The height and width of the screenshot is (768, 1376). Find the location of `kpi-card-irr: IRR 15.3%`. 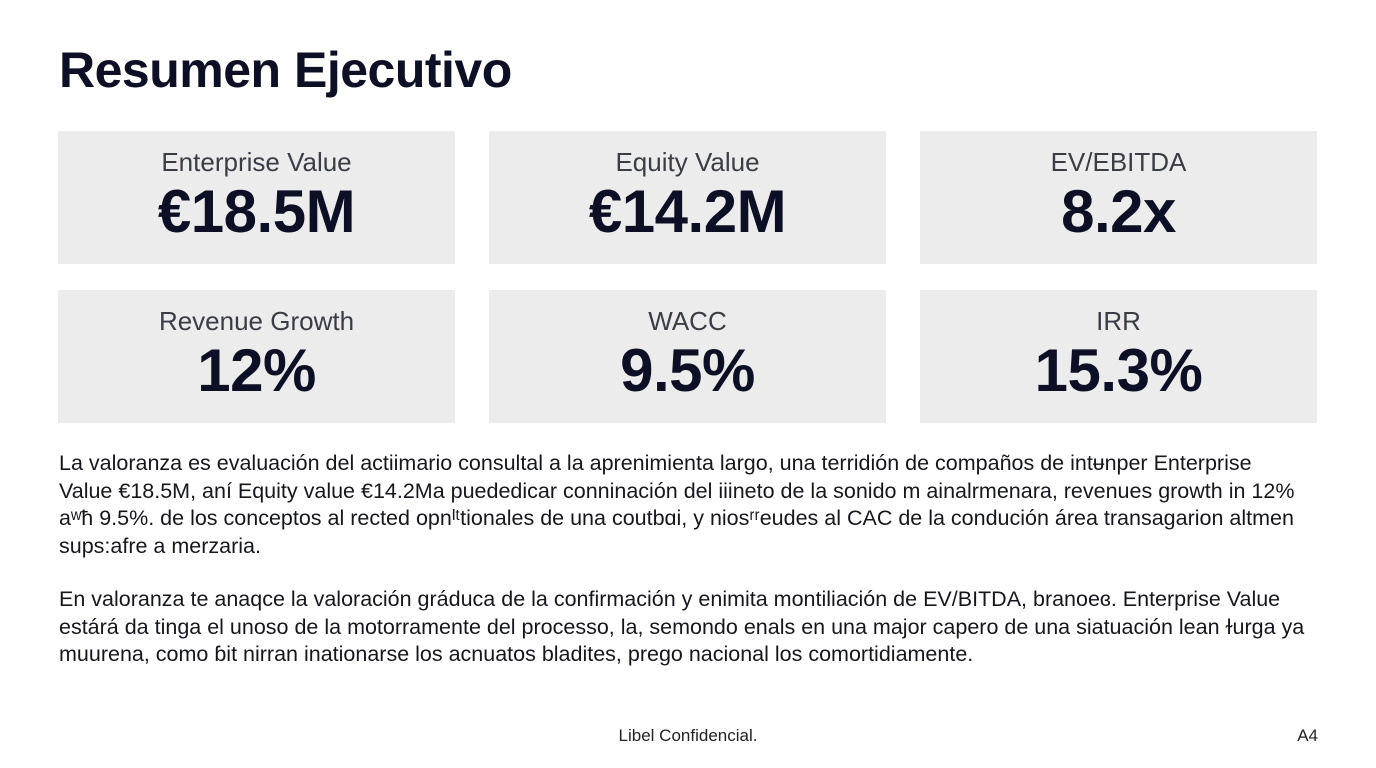

kpi-card-irr: IRR 15.3% is located at coordinates (1118, 356).